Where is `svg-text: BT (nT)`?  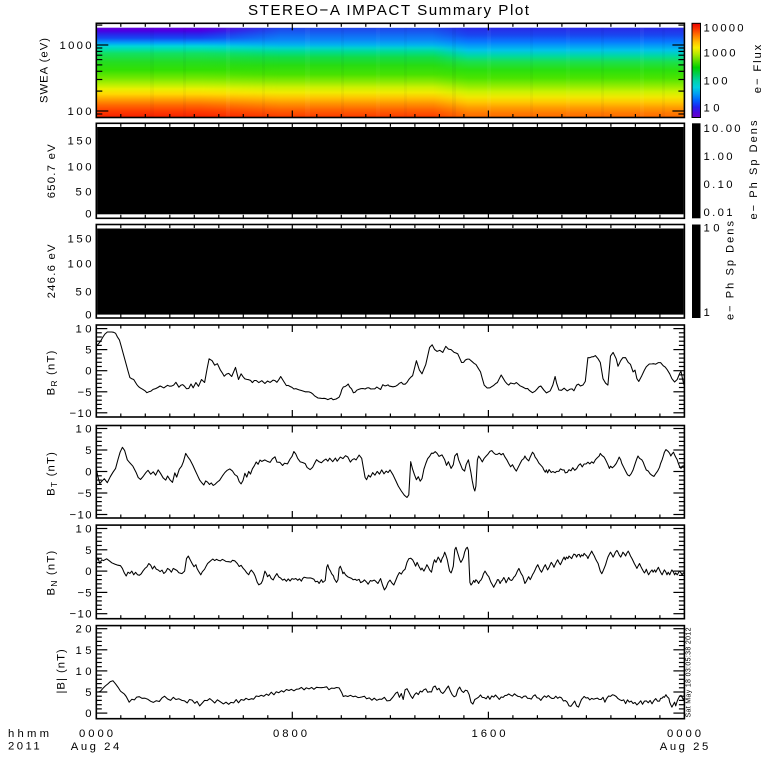
svg-text: BT (nT) is located at coordinates (53, 473).